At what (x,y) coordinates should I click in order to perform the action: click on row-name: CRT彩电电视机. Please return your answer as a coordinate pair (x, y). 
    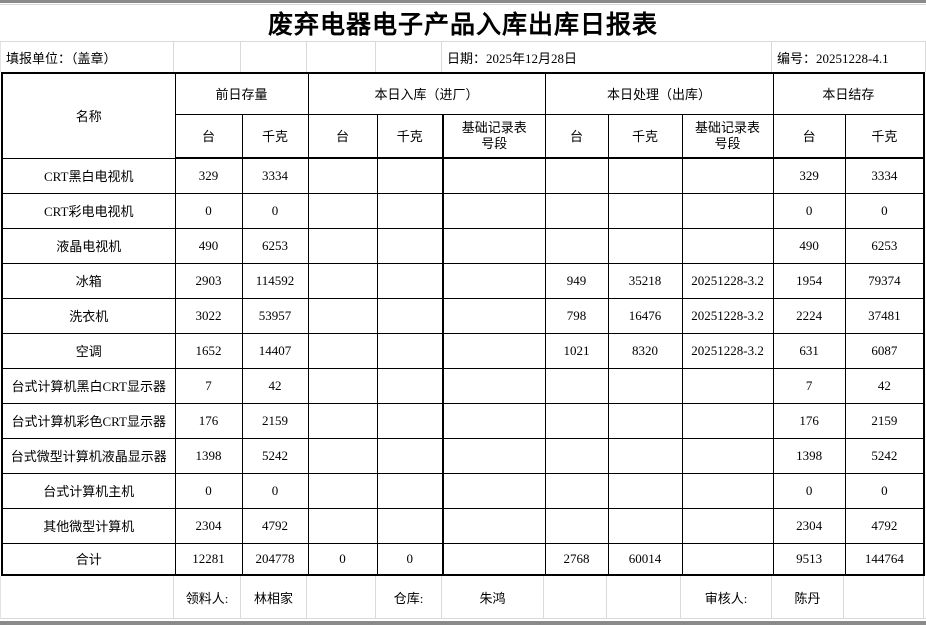
    Looking at the image, I should click on (88, 210).